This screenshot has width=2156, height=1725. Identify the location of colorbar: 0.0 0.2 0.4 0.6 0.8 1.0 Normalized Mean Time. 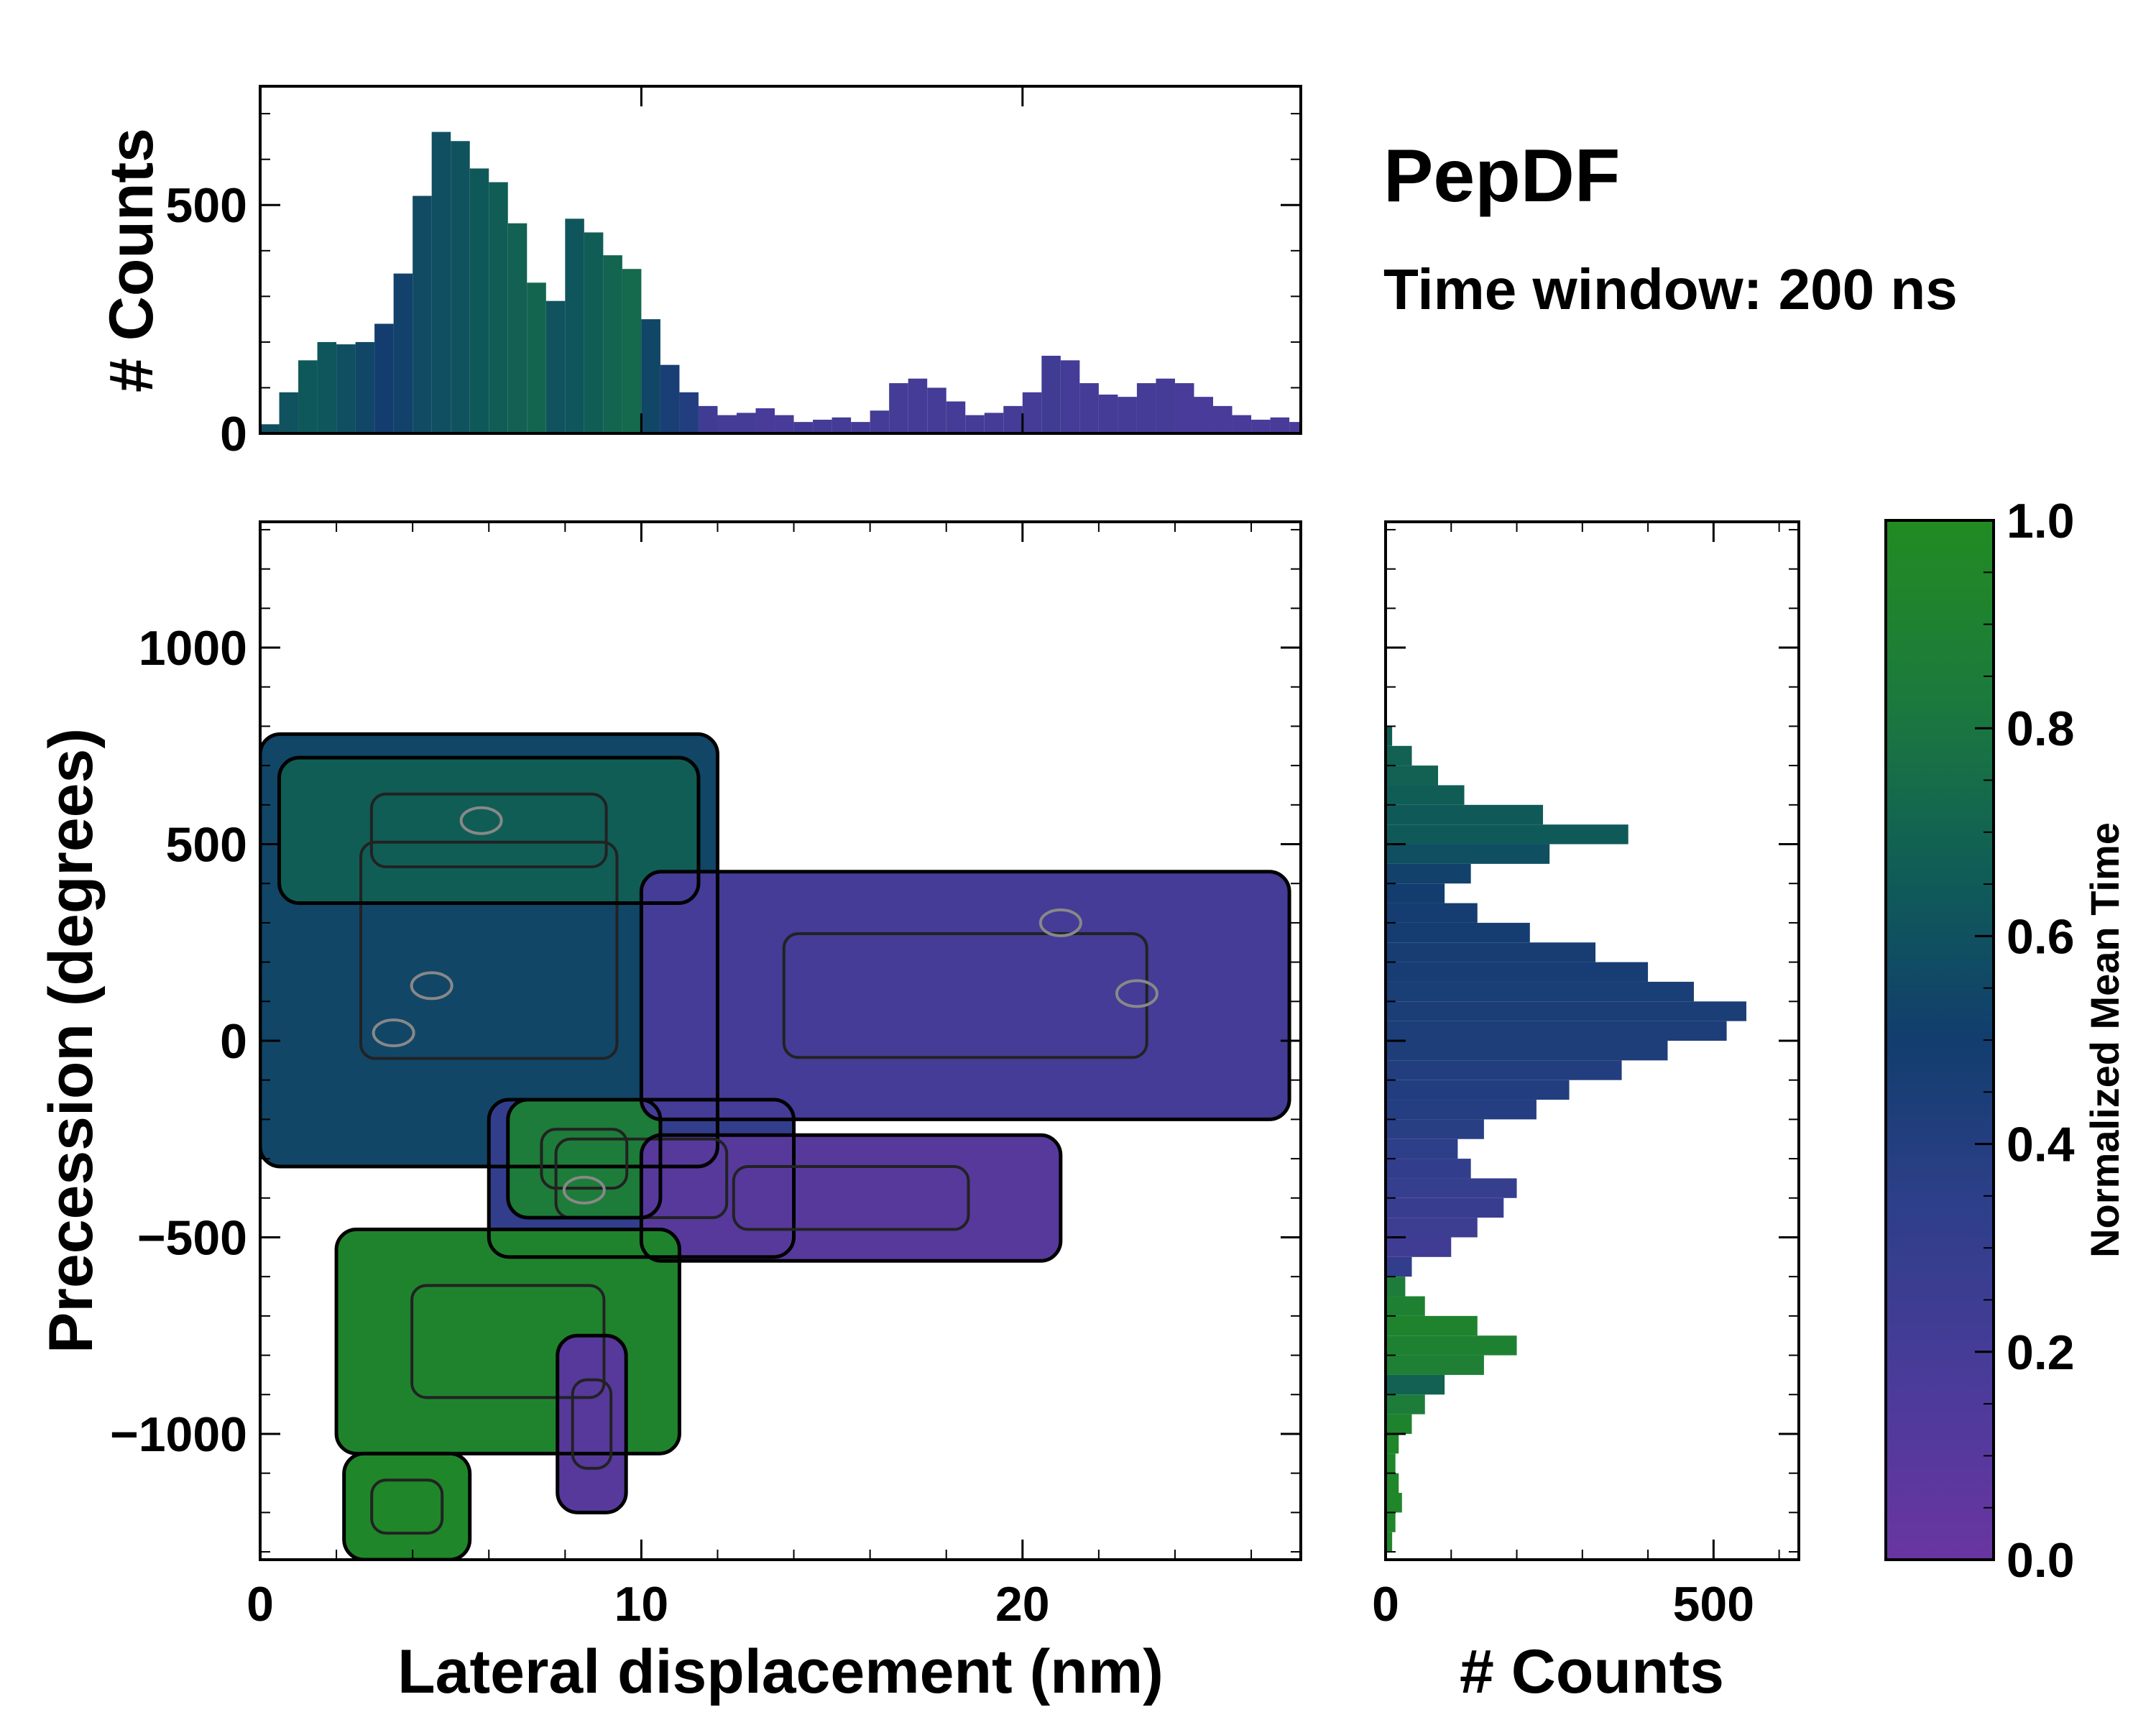
(2005, 1041).